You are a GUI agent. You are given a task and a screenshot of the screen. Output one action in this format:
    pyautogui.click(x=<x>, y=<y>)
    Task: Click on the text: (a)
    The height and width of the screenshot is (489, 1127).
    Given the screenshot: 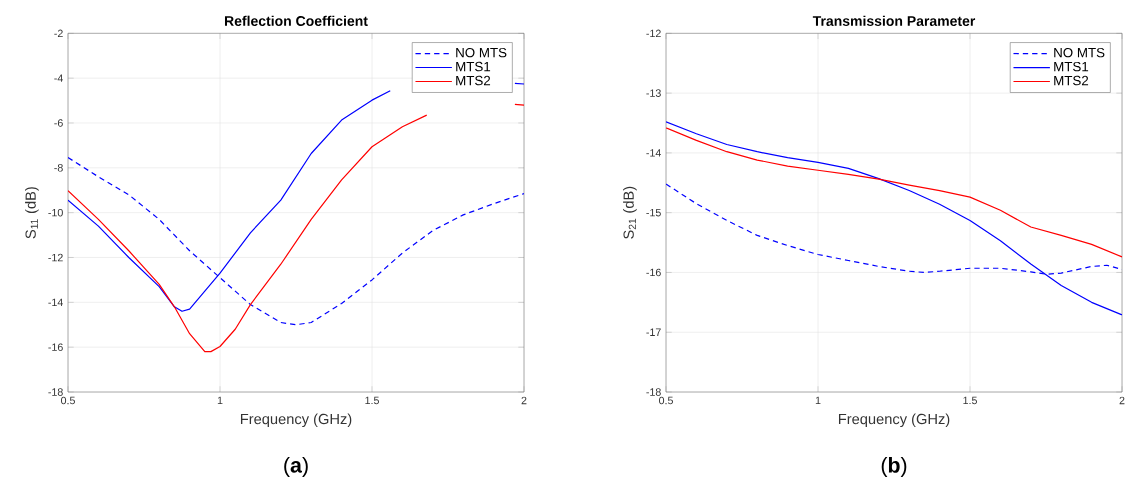 What is the action you would take?
    pyautogui.click(x=296, y=467)
    